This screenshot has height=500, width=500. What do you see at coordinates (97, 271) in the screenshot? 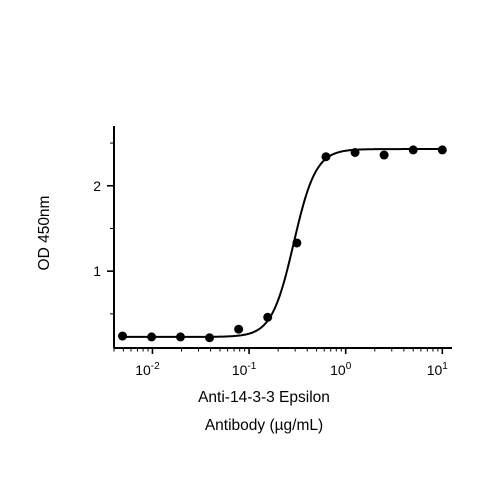
I see `y-tick-label: 1` at bounding box center [97, 271].